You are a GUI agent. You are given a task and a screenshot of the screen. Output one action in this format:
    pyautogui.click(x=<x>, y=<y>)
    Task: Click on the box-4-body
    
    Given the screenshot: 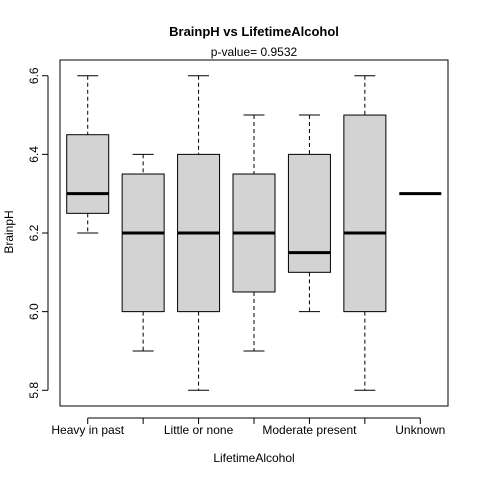 What is the action you would take?
    pyautogui.click(x=309, y=213)
    